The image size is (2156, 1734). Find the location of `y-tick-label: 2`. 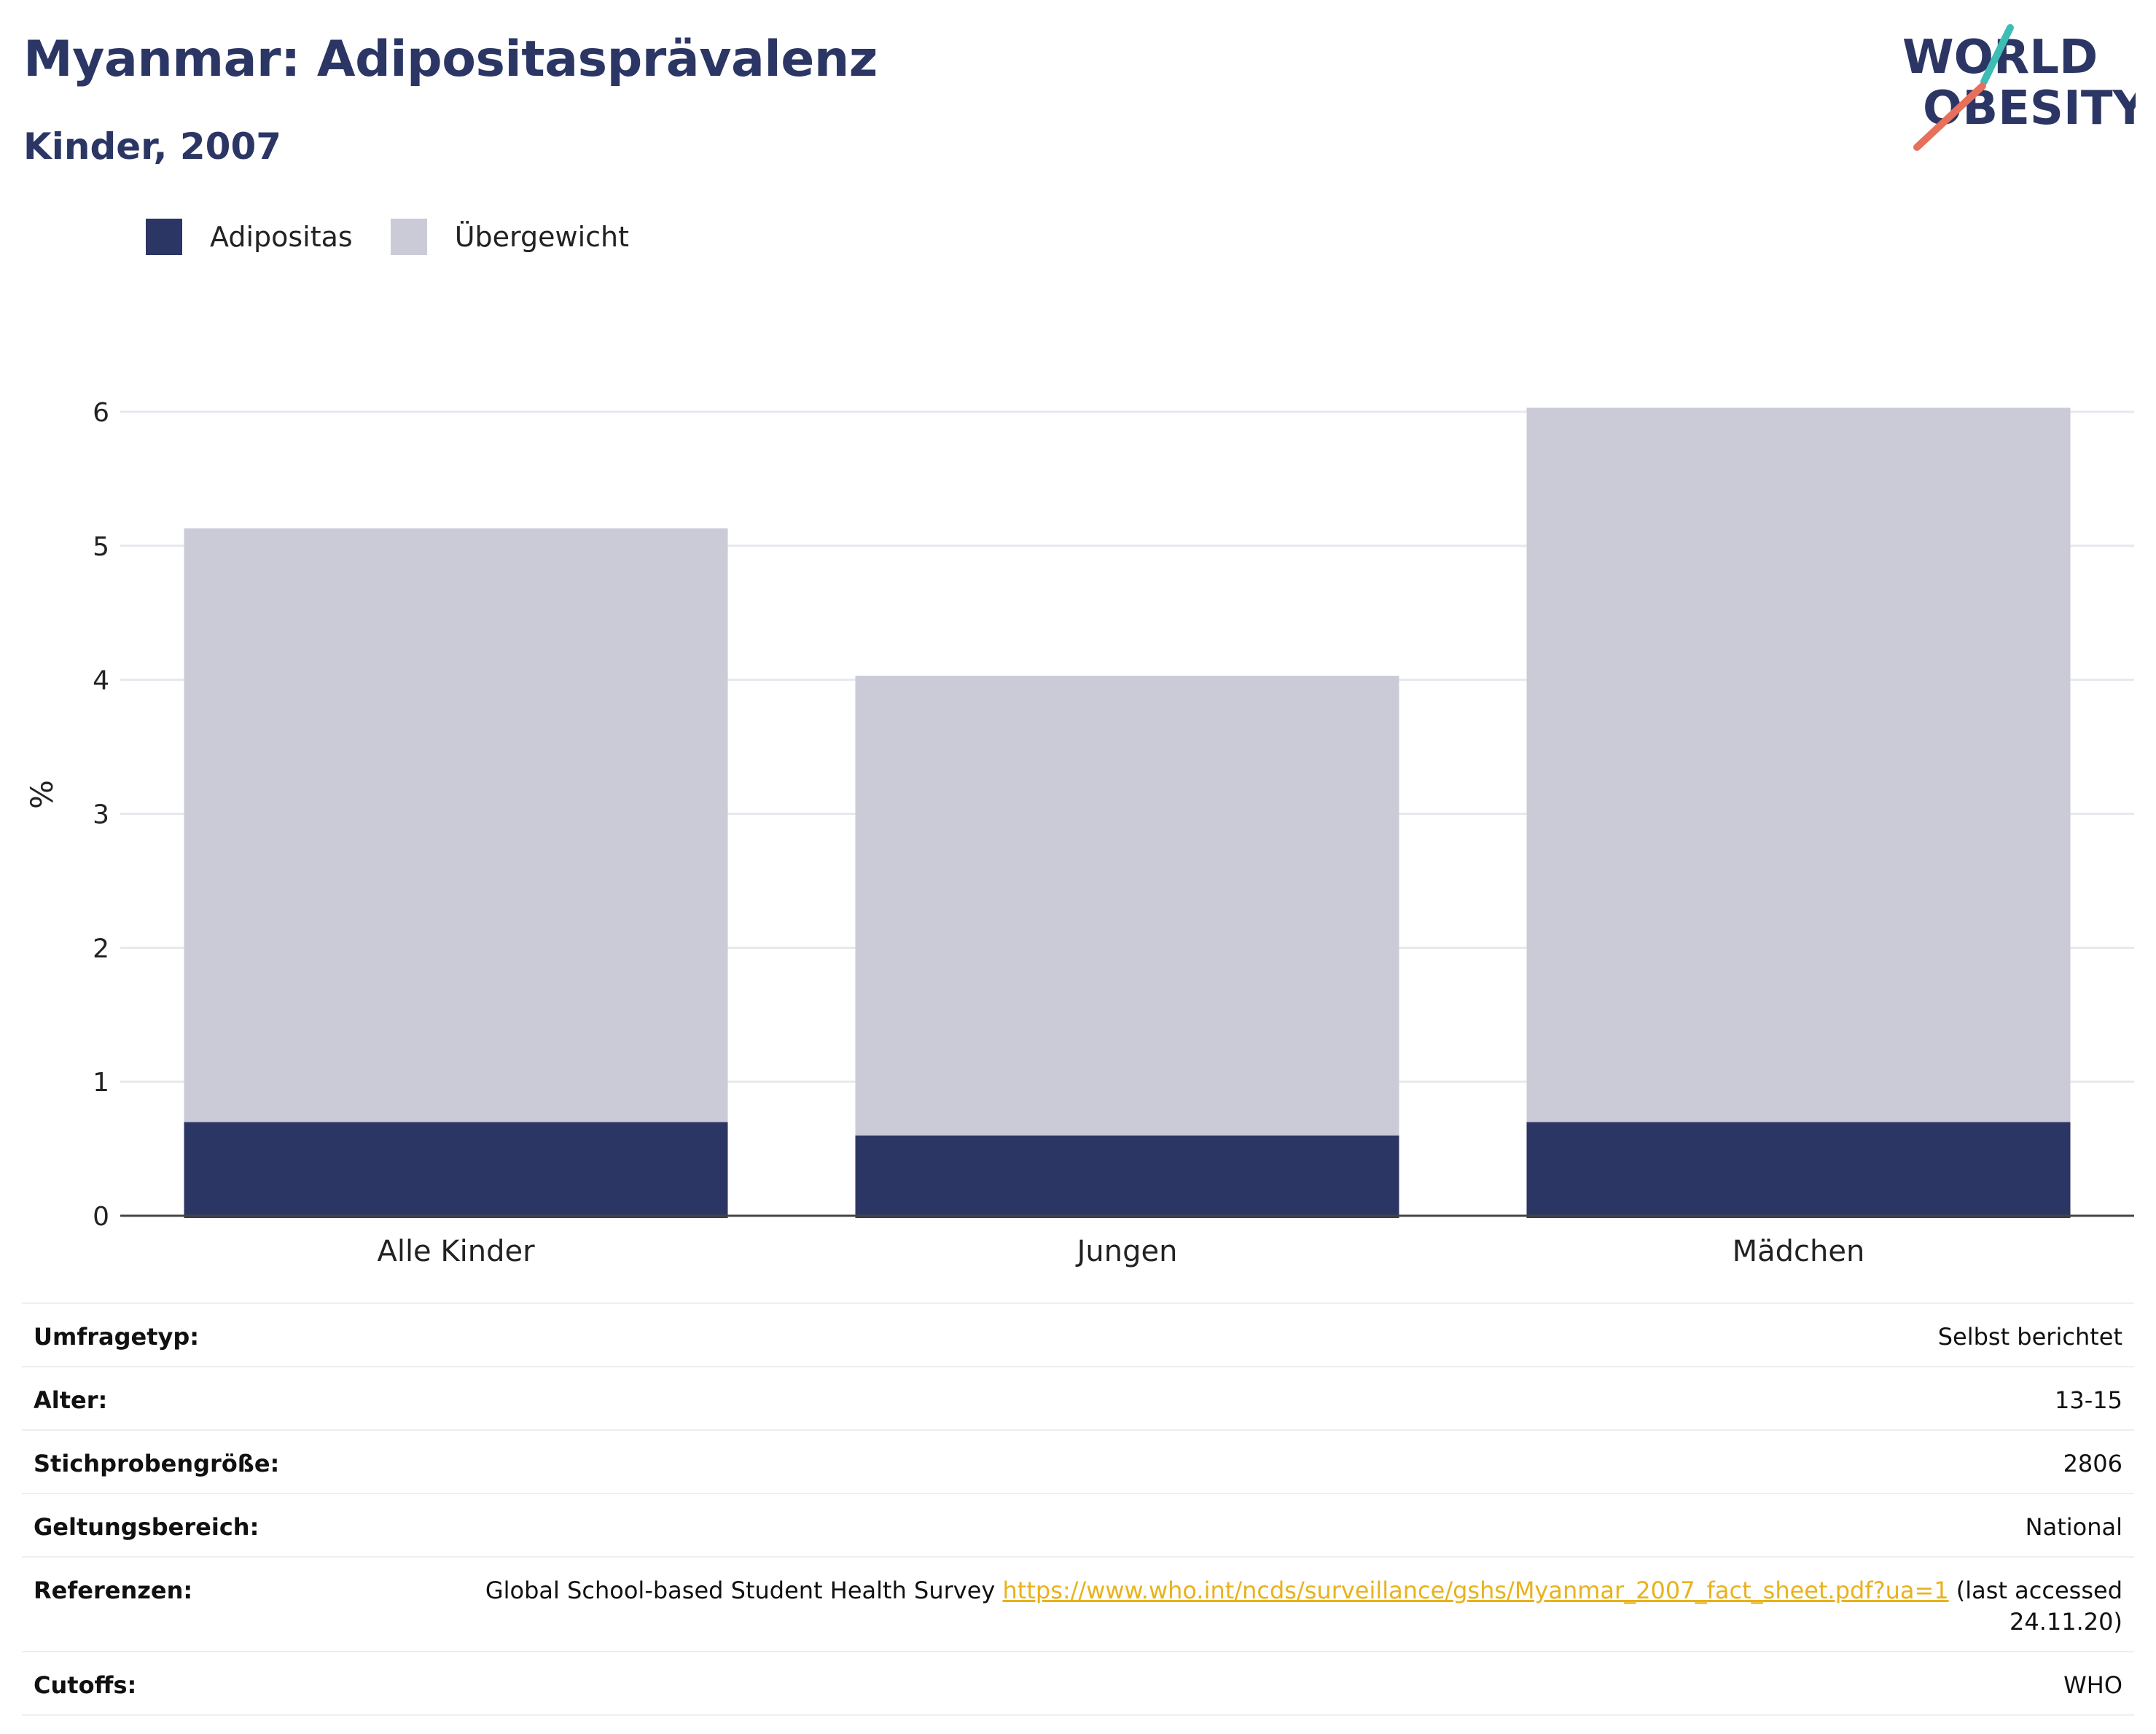

y-tick-label: 2 is located at coordinates (101, 949).